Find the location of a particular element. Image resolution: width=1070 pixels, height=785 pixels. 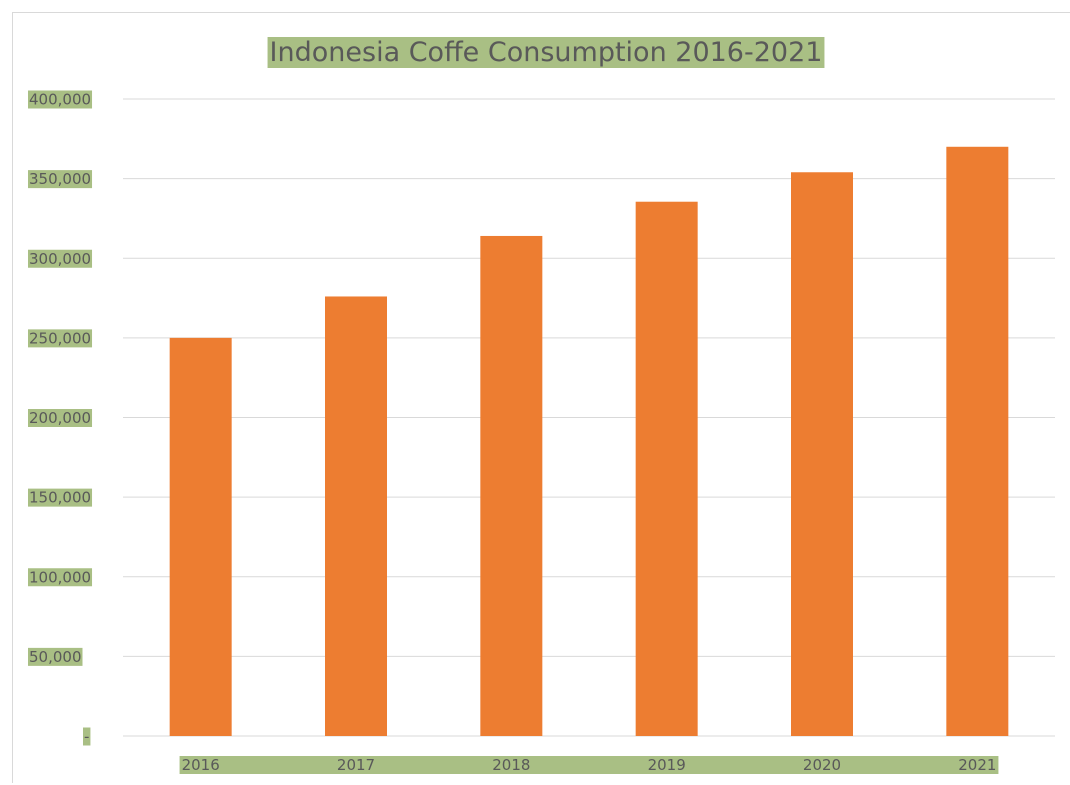

y-tick: 50,000 is located at coordinates (55, 656).